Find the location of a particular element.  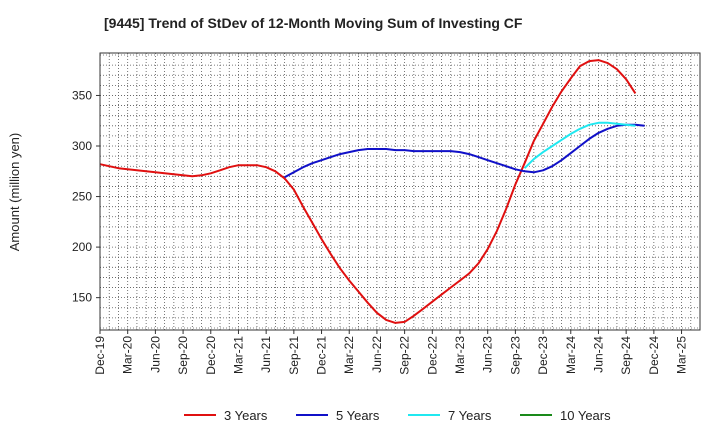

legend-label: 10 Years is located at coordinates (585, 415).